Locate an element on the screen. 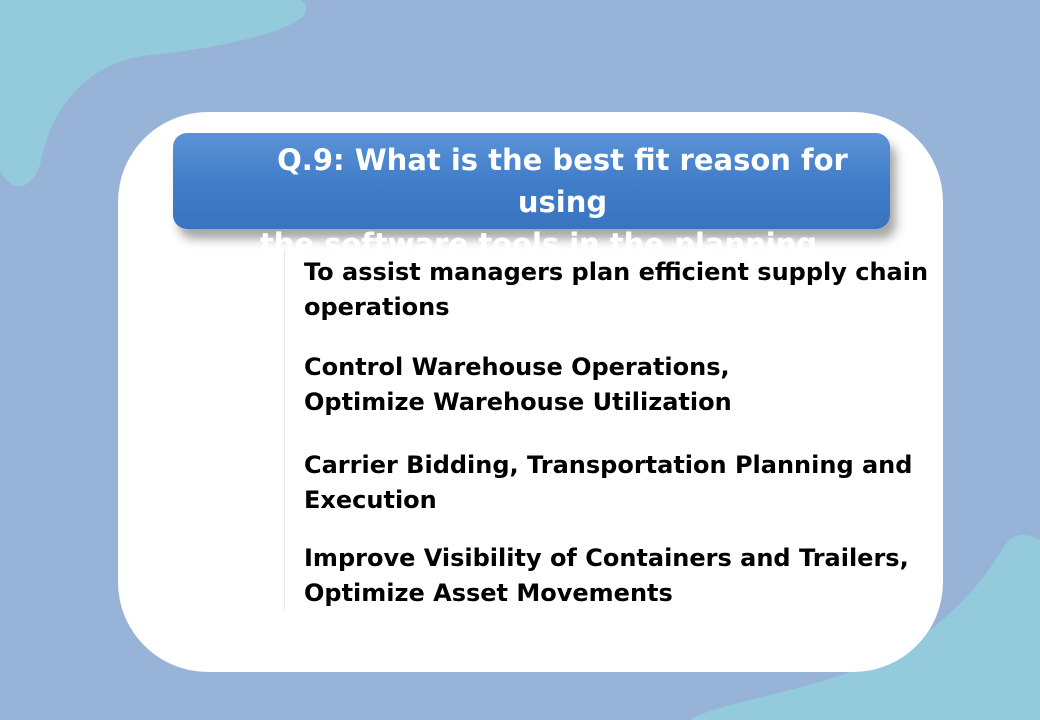 The image size is (1040, 720). top-left-blob is located at coordinates (153, 93).